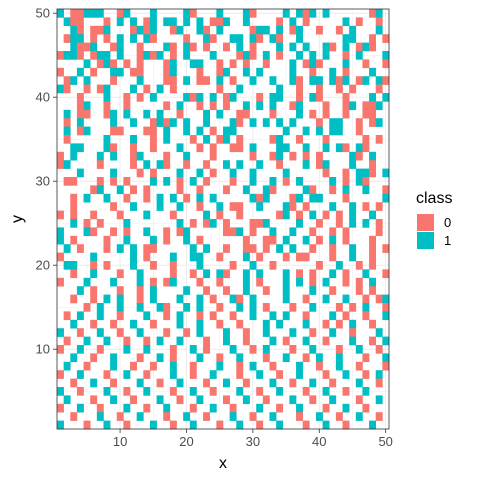 The width and height of the screenshot is (480, 480). What do you see at coordinates (43, 13) in the screenshot?
I see `y-tick-label: 50` at bounding box center [43, 13].